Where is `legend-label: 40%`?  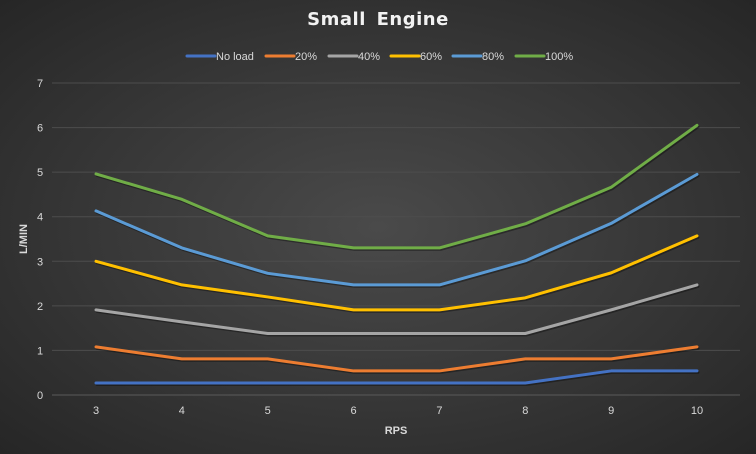
legend-label: 40% is located at coordinates (369, 57).